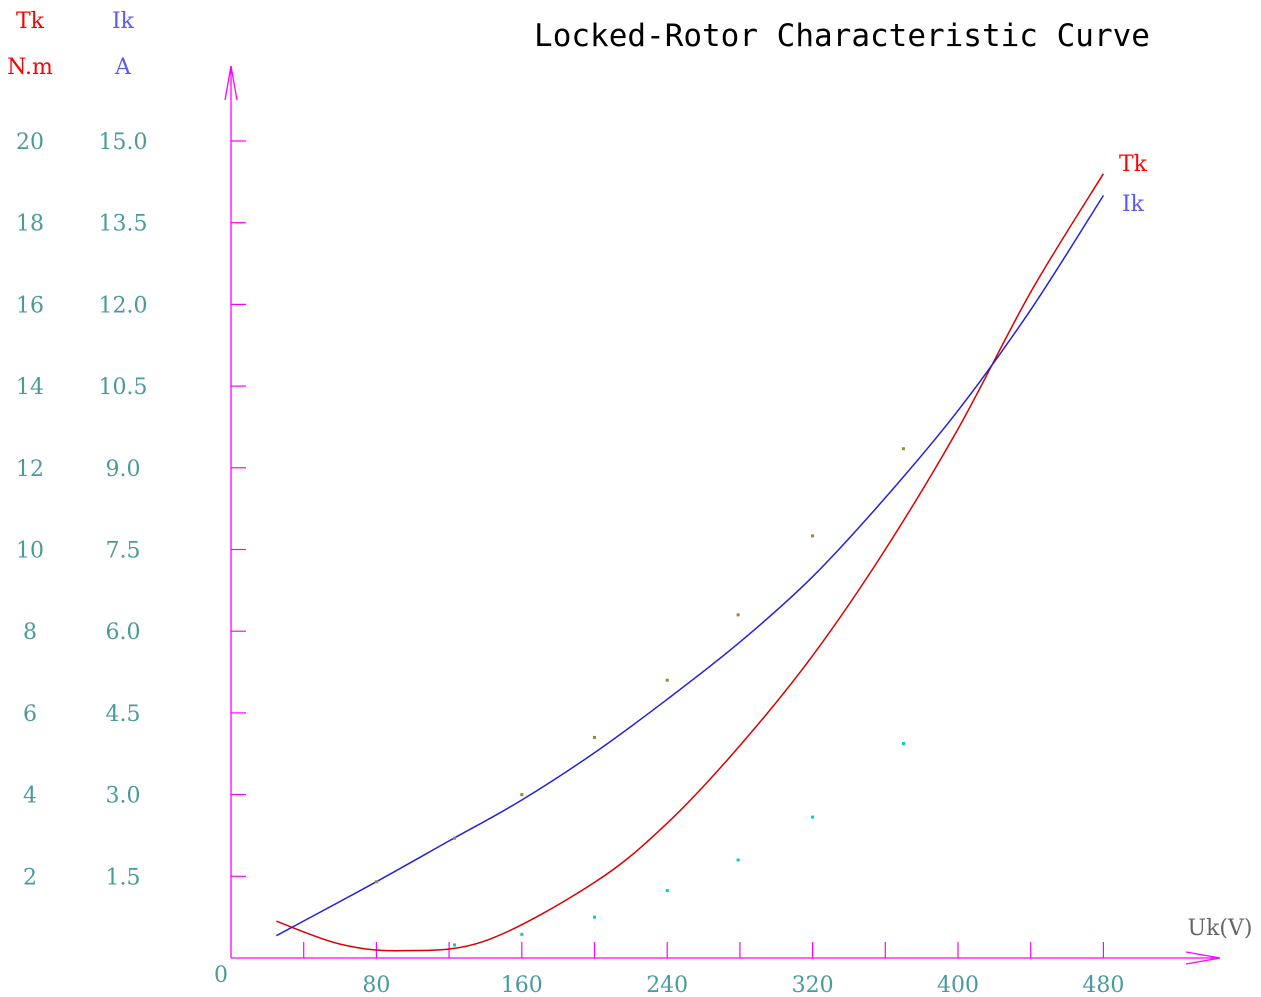 This screenshot has height=997, width=1261. What do you see at coordinates (123, 469) in the screenshot?
I see `right-tick-label: 9.0` at bounding box center [123, 469].